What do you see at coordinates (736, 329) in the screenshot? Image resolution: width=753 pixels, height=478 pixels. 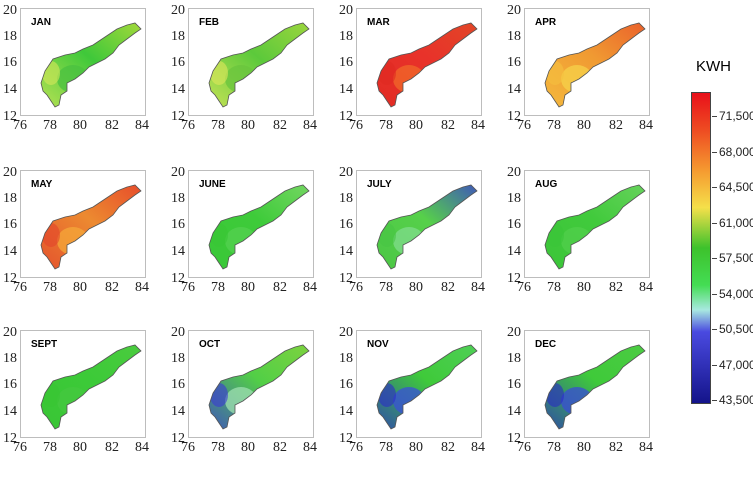 I see `colorbar-tick-label: 50,500` at bounding box center [736, 329].